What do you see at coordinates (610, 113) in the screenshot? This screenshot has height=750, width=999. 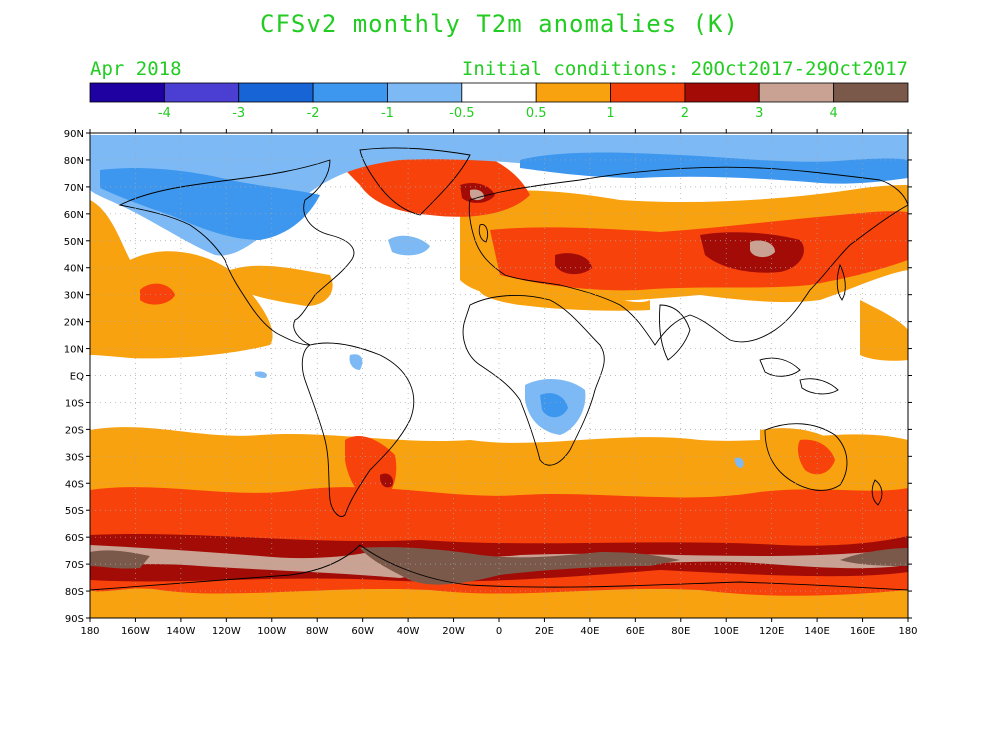 I see `colorbar-label: 1` at bounding box center [610, 113].